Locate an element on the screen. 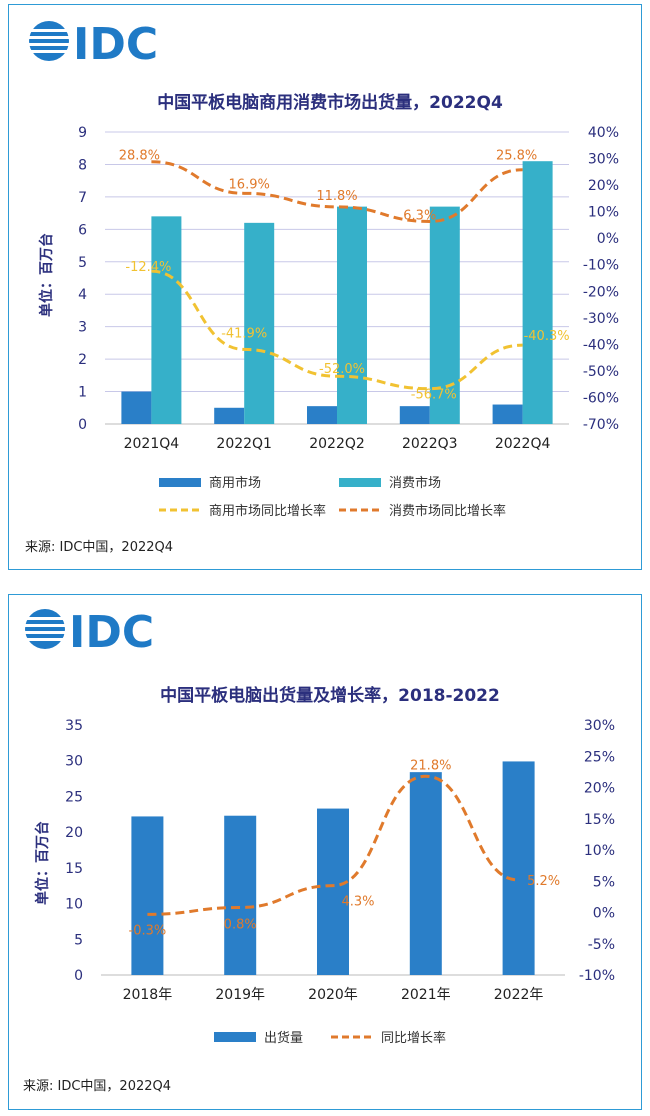 This screenshot has width=650, height=1116. legend-label-commercial: 商用市场 is located at coordinates (235, 483).